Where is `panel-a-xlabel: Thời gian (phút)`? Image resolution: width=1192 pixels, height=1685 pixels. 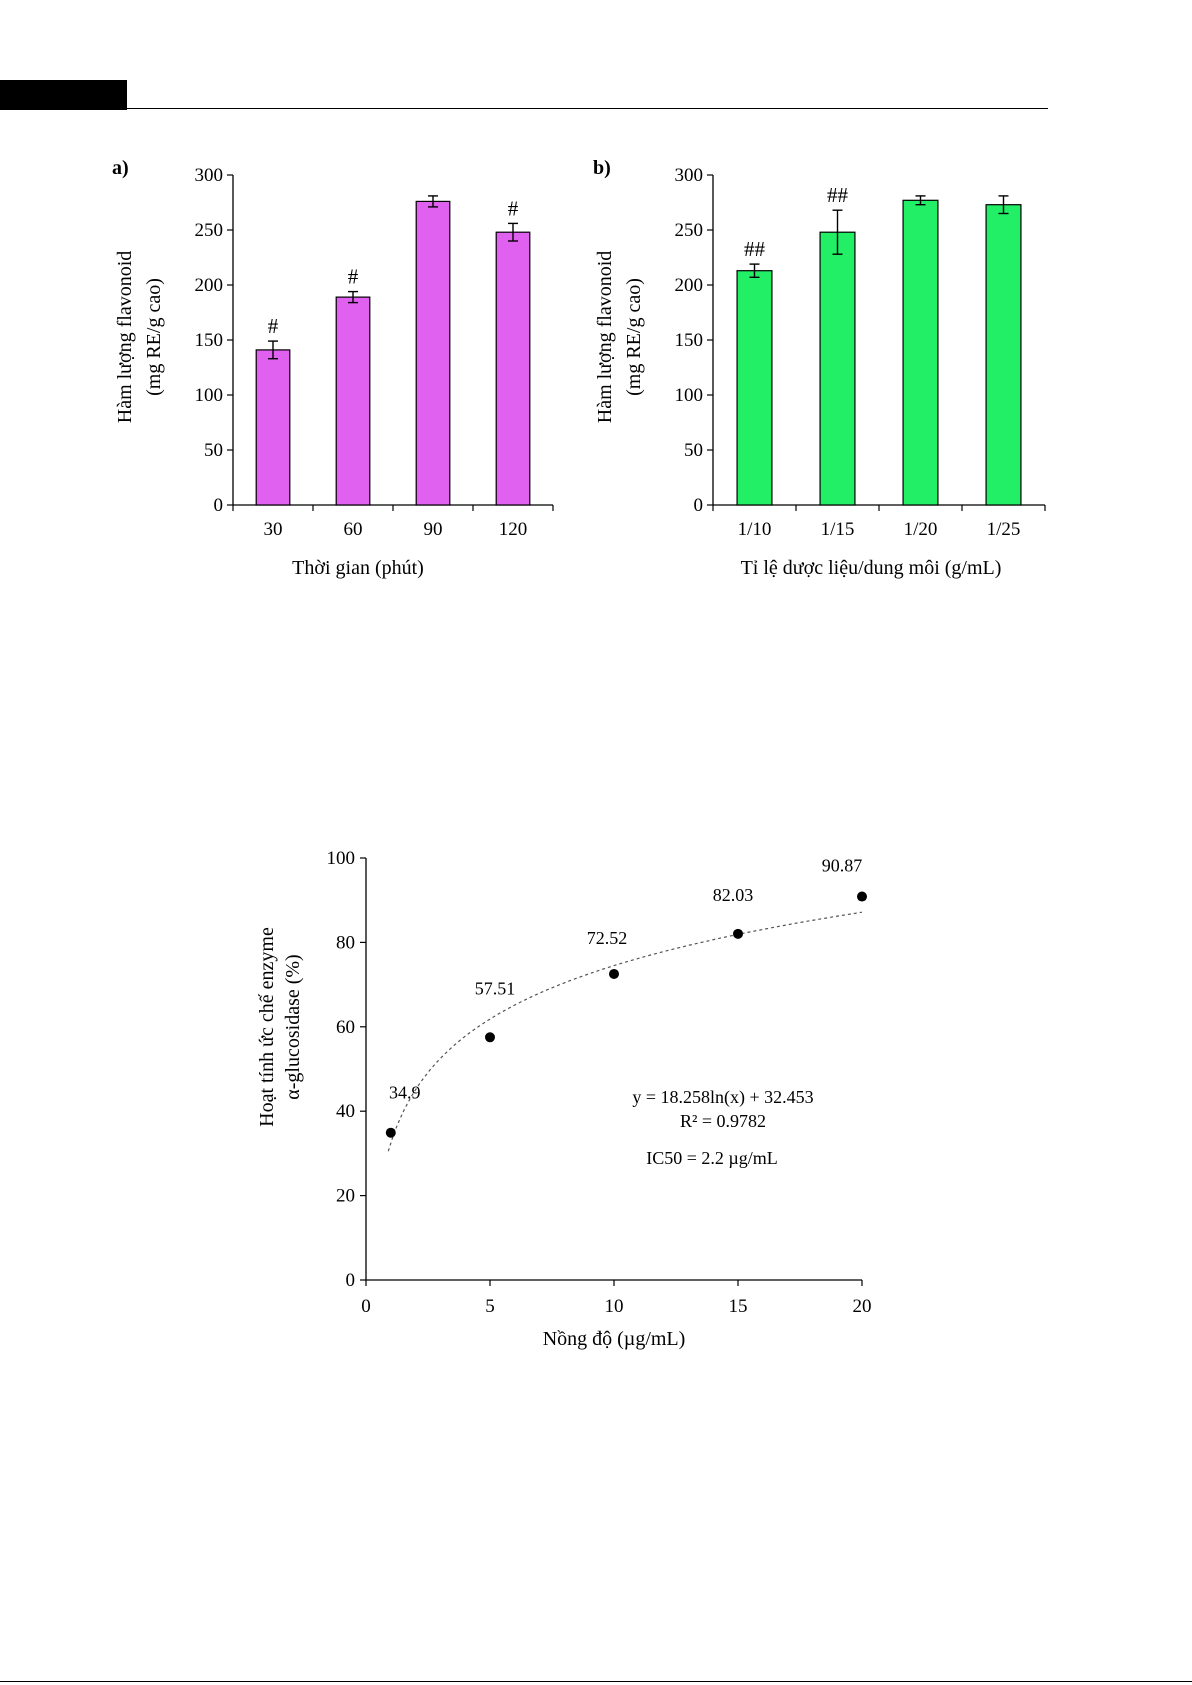 panel-a-xlabel: Thời gian (phút) is located at coordinates (358, 568).